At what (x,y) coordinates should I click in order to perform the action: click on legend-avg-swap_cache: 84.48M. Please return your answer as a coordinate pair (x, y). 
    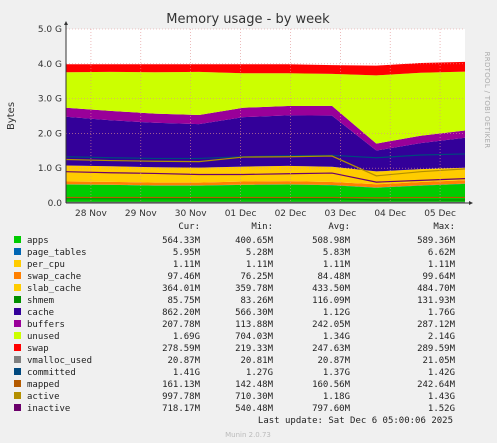
    Looking at the image, I should click on (333, 277).